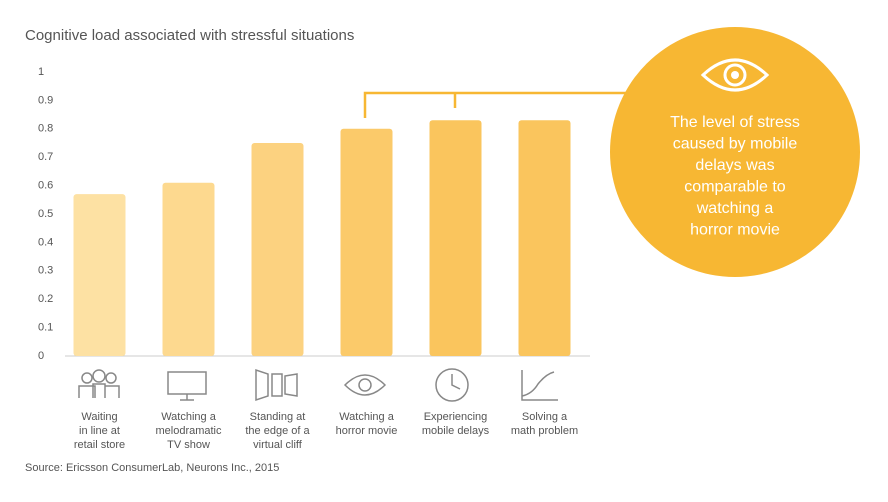 The image size is (888, 502). What do you see at coordinates (734, 187) in the screenshot?
I see `annotation-line: comparable to` at bounding box center [734, 187].